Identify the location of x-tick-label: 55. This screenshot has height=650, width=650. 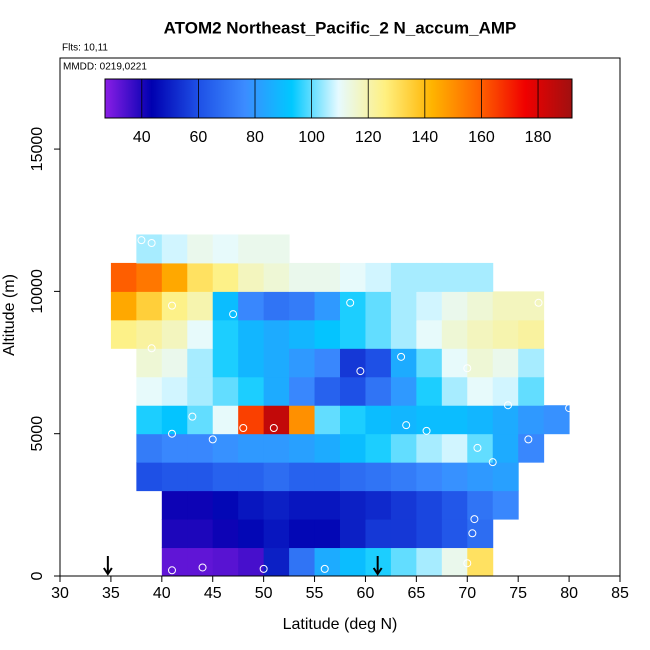
(315, 593).